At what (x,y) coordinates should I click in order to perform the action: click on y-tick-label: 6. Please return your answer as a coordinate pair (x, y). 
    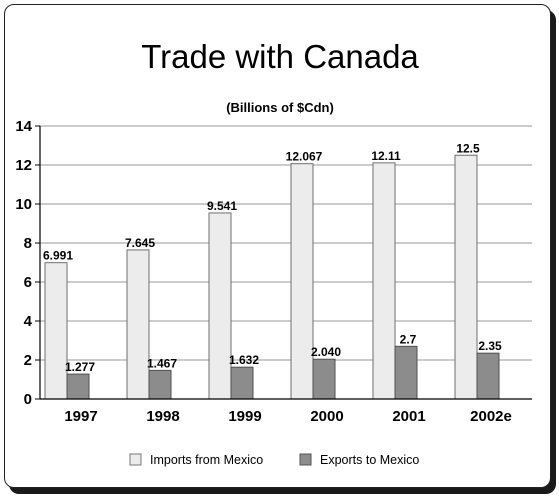
    Looking at the image, I should click on (28, 282).